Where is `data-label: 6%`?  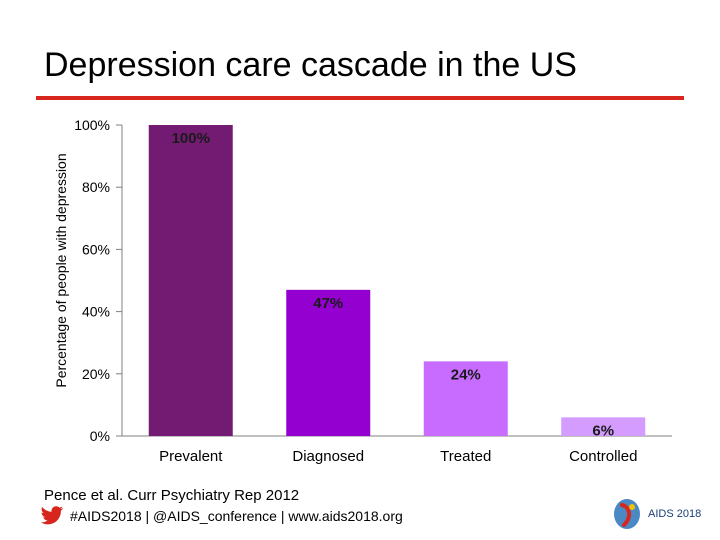
data-label: 6% is located at coordinates (603, 430).